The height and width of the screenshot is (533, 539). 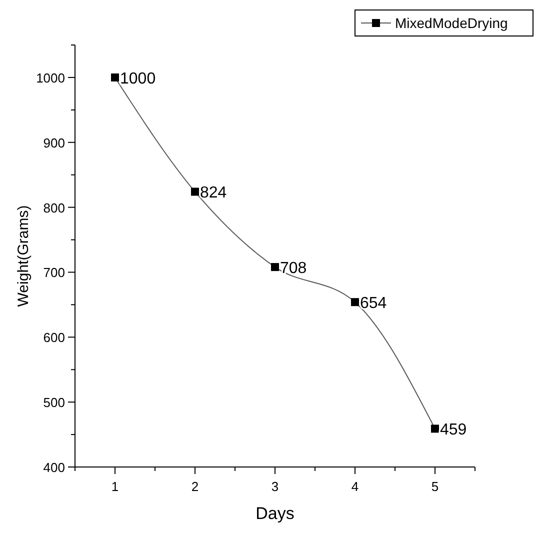 What do you see at coordinates (115, 486) in the screenshot?
I see `x-tick-label: 1` at bounding box center [115, 486].